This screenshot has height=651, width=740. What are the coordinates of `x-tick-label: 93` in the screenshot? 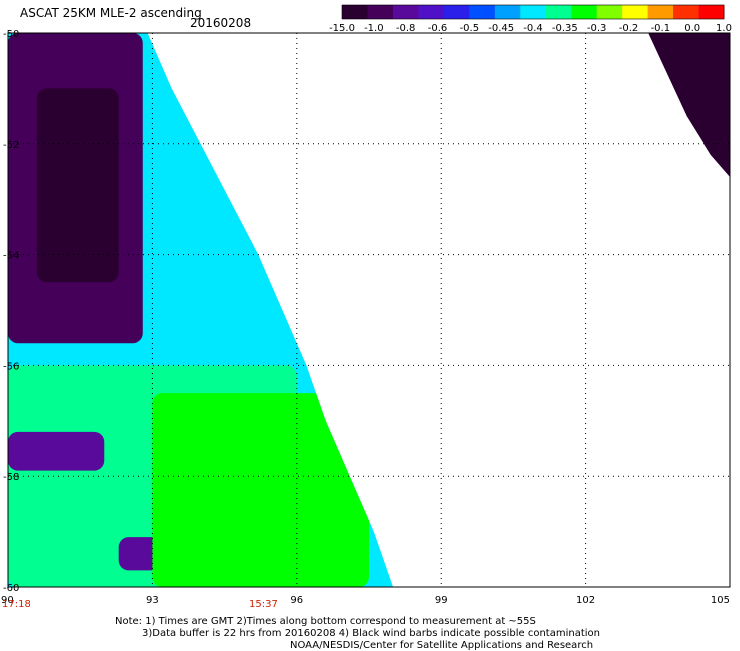 It's located at (152, 600).